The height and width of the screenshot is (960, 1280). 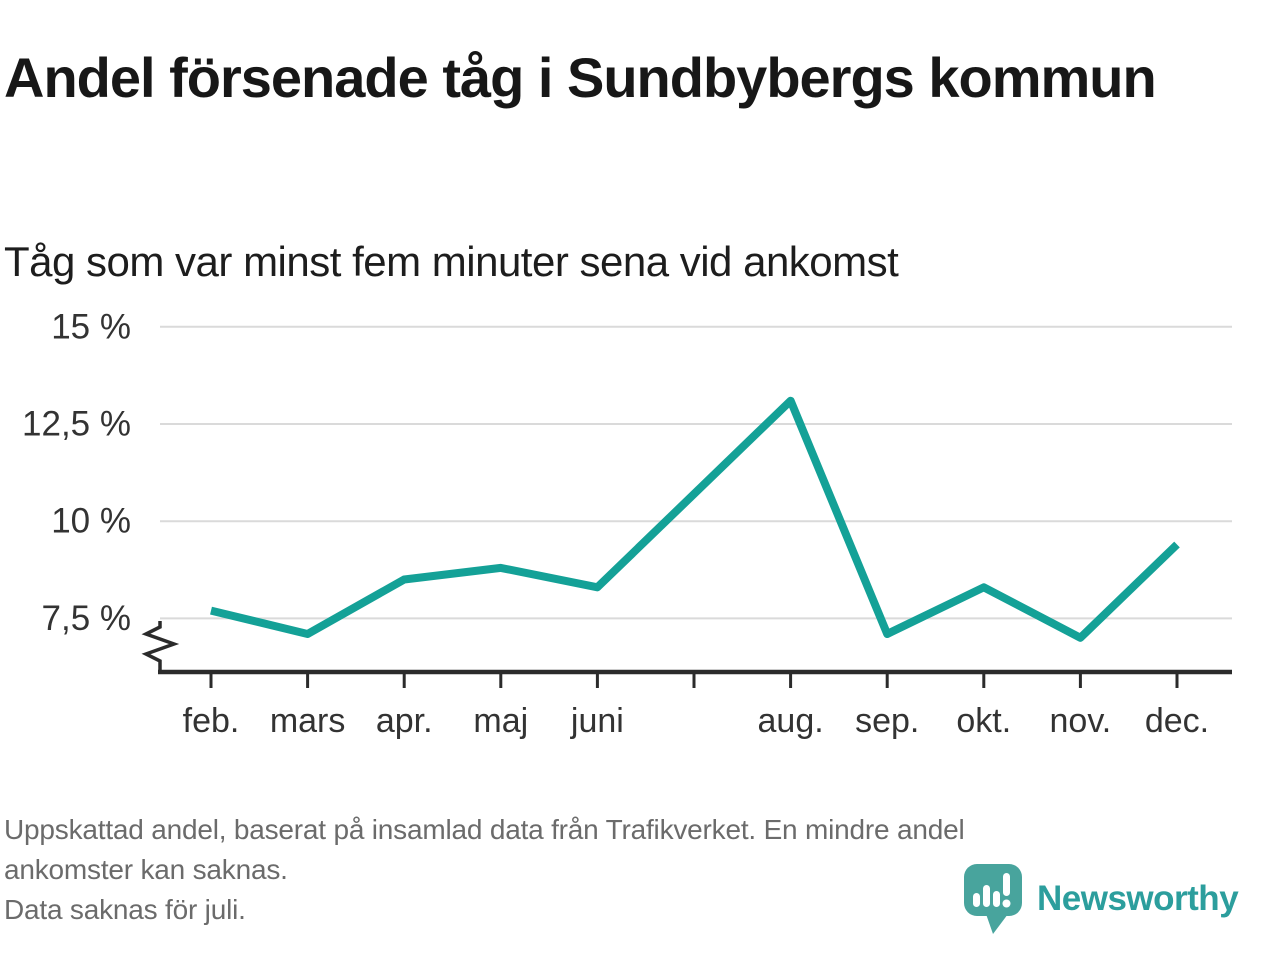 I want to click on x-axis-label: maj, so click(x=500, y=721).